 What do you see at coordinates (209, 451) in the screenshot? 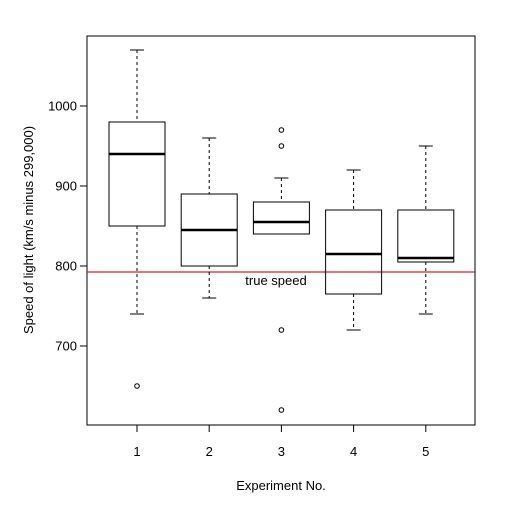
I see `x-tick-label: 2` at bounding box center [209, 451].